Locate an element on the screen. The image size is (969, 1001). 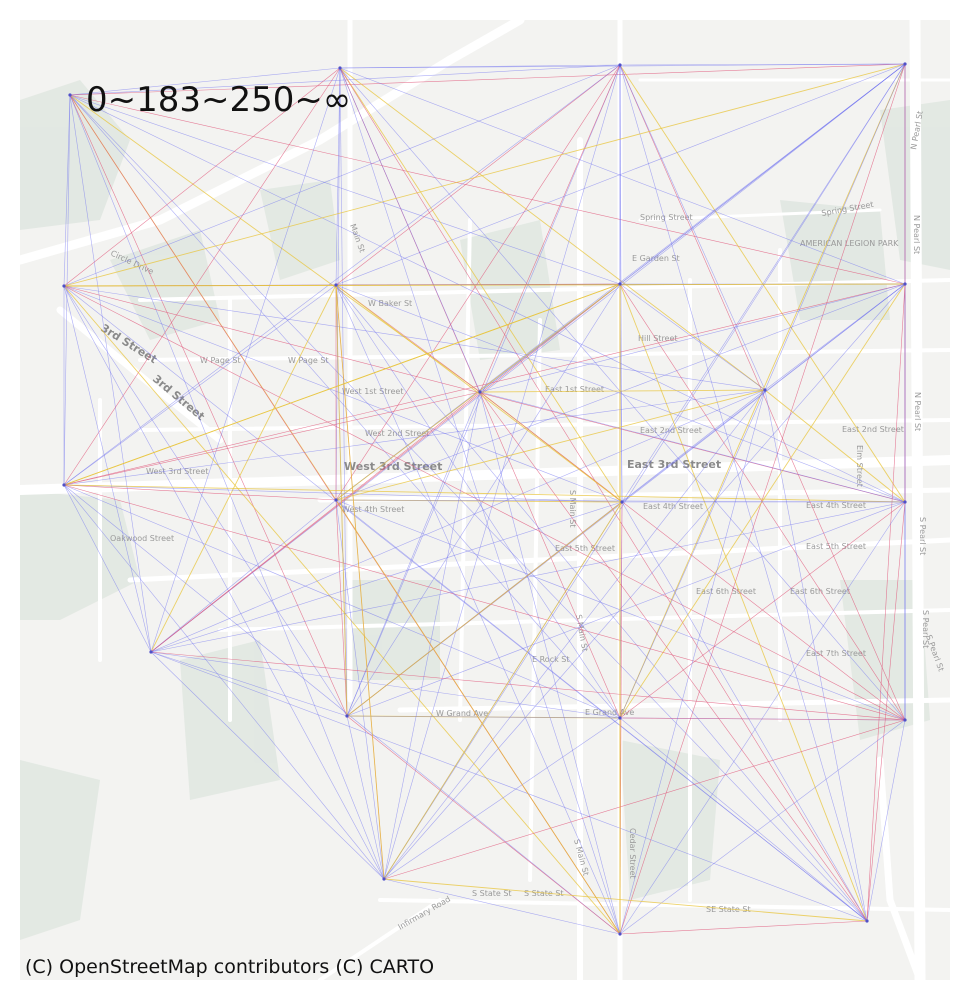
node-c6 is located at coordinates (620, 718).